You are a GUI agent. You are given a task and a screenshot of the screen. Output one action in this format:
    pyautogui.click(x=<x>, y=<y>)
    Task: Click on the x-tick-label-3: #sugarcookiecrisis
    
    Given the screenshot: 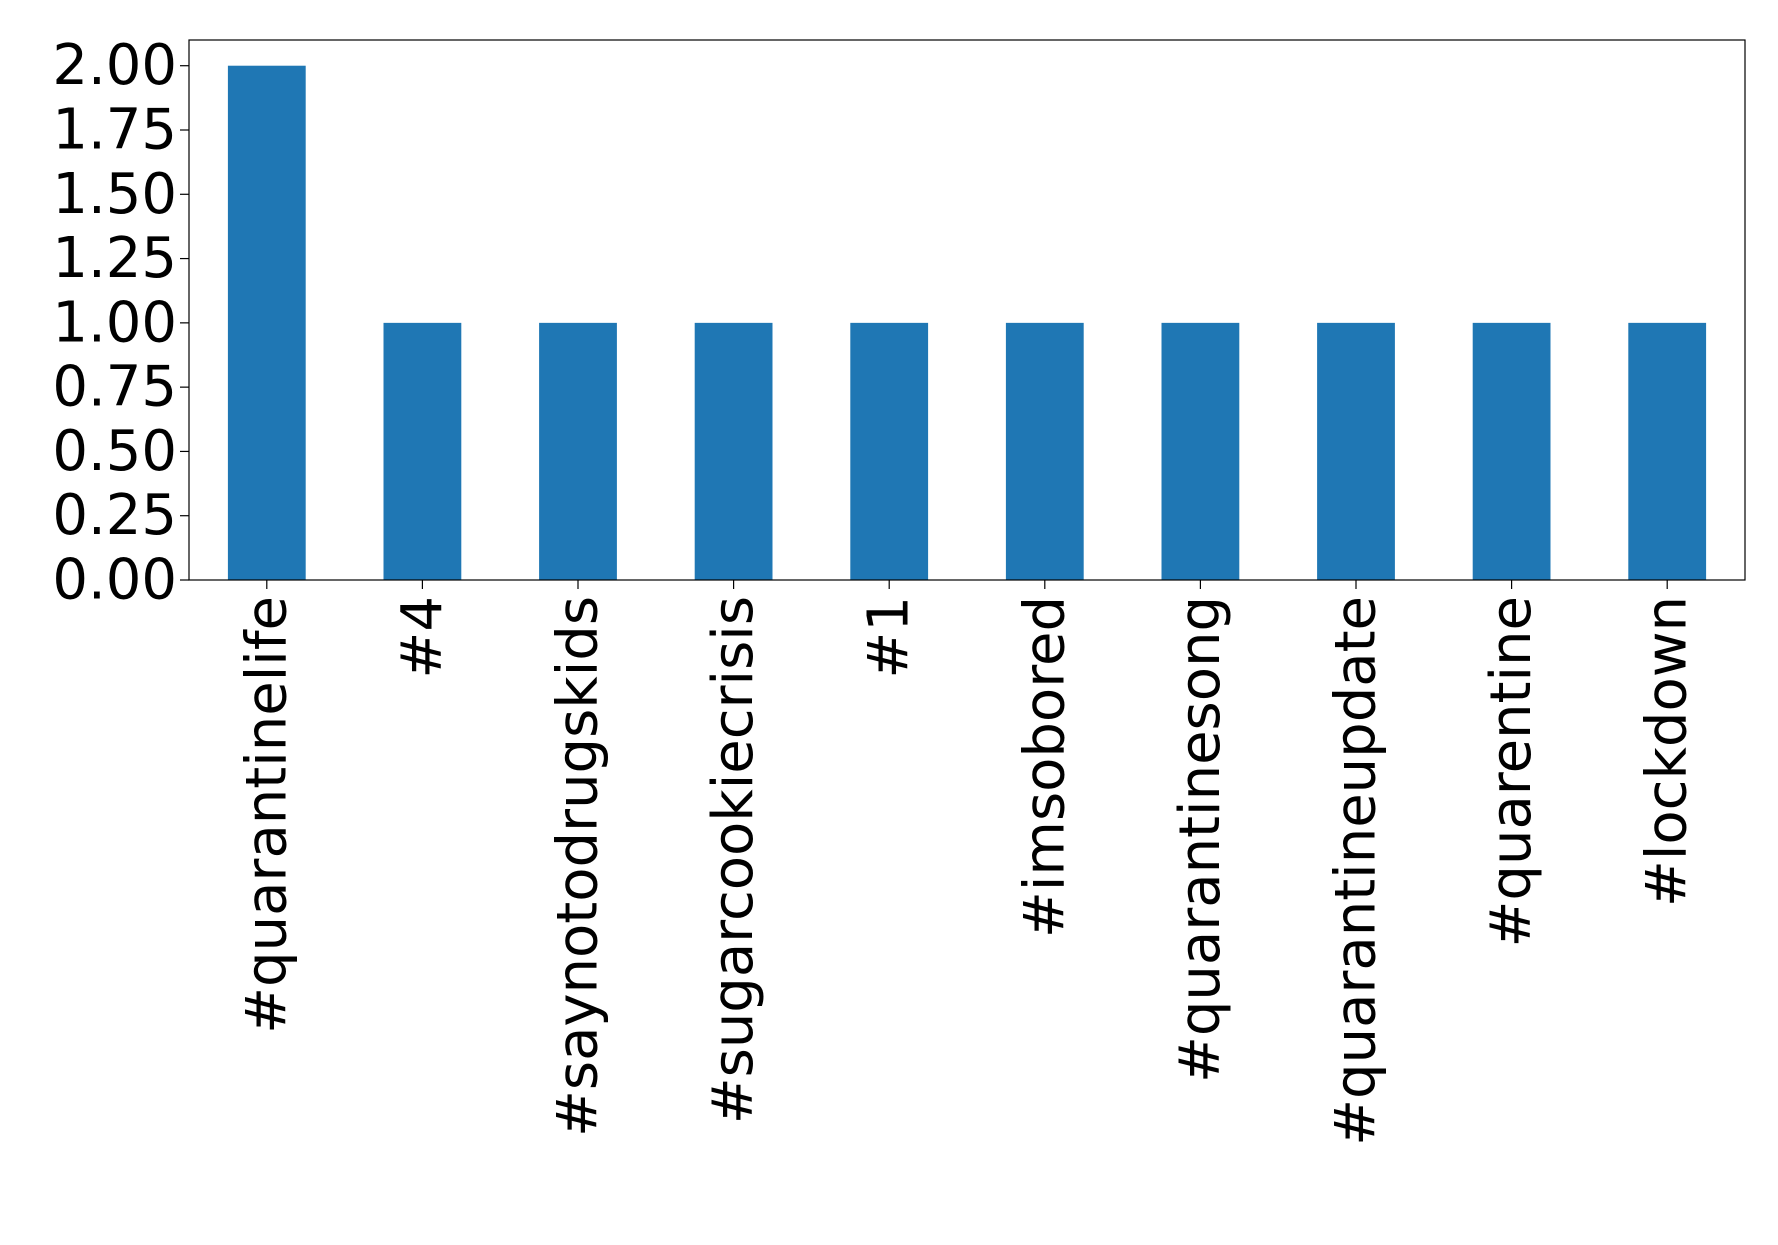 What is the action you would take?
    pyautogui.click(x=733, y=860)
    